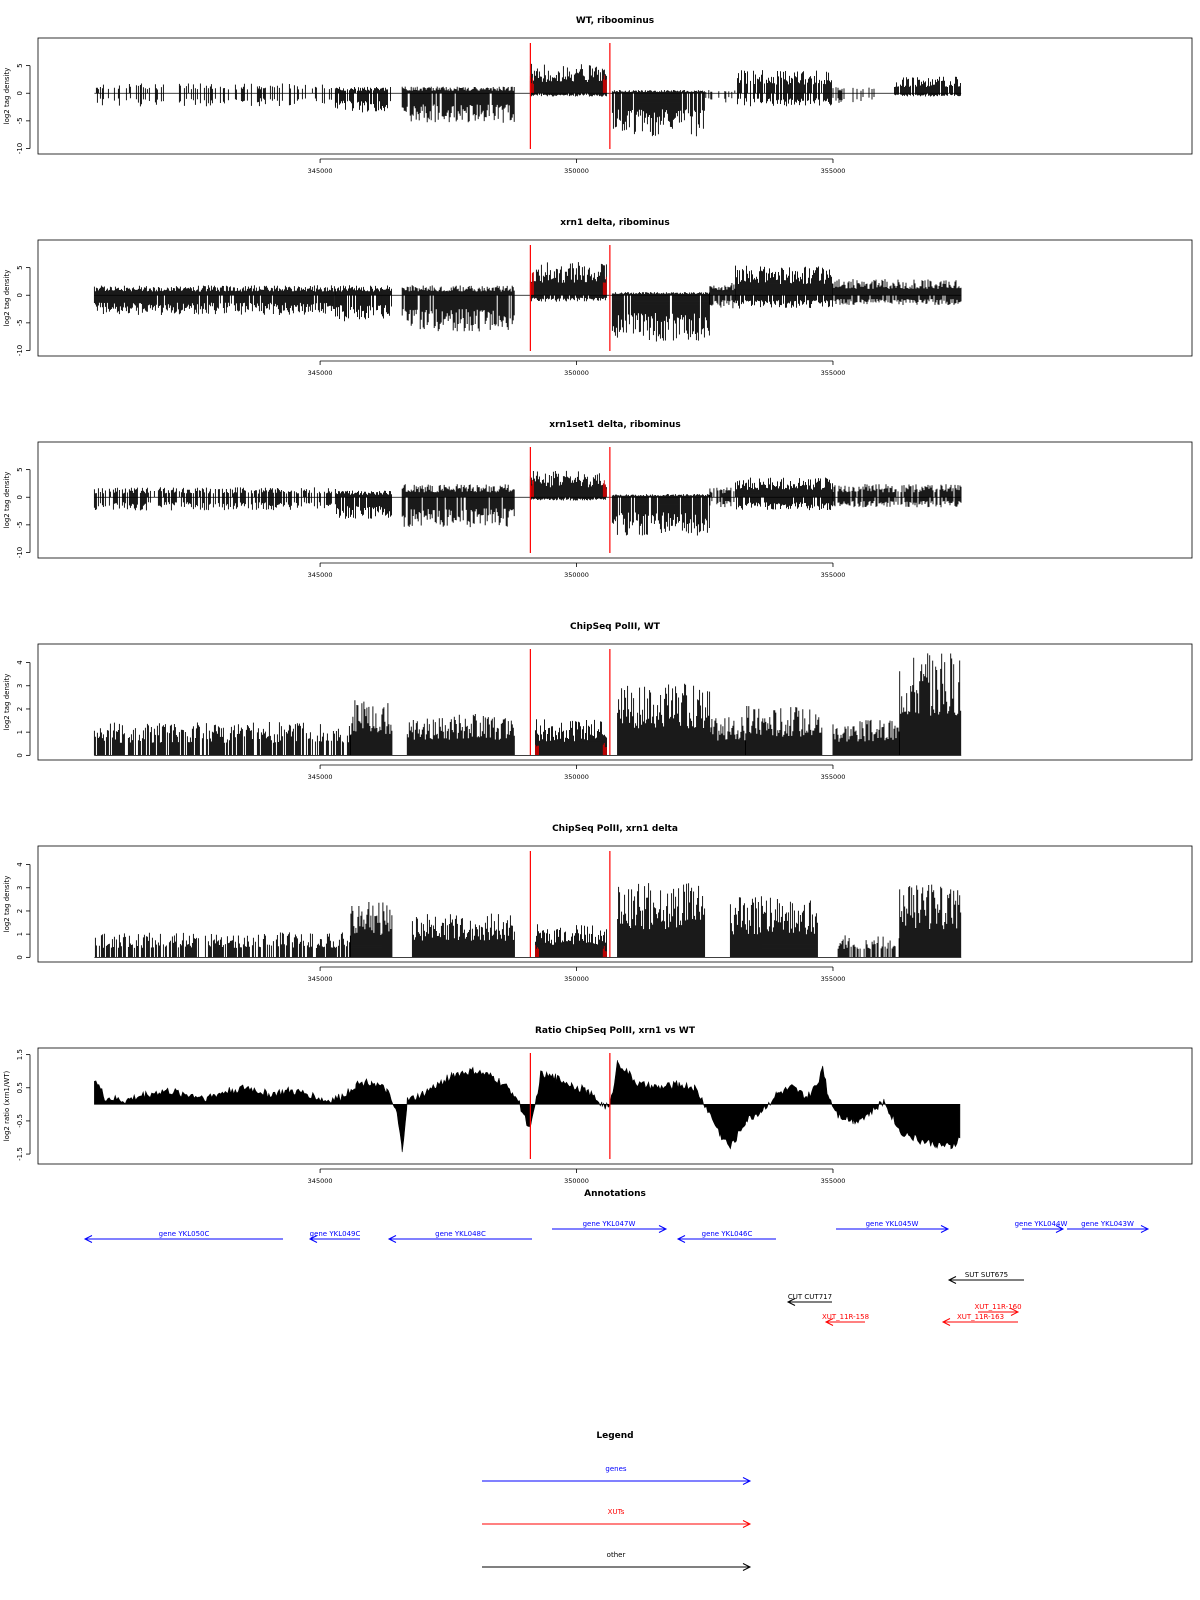 The height and width of the screenshot is (1600, 1200). I want to click on annotation-label: SUT SUT675, so click(986, 1275).